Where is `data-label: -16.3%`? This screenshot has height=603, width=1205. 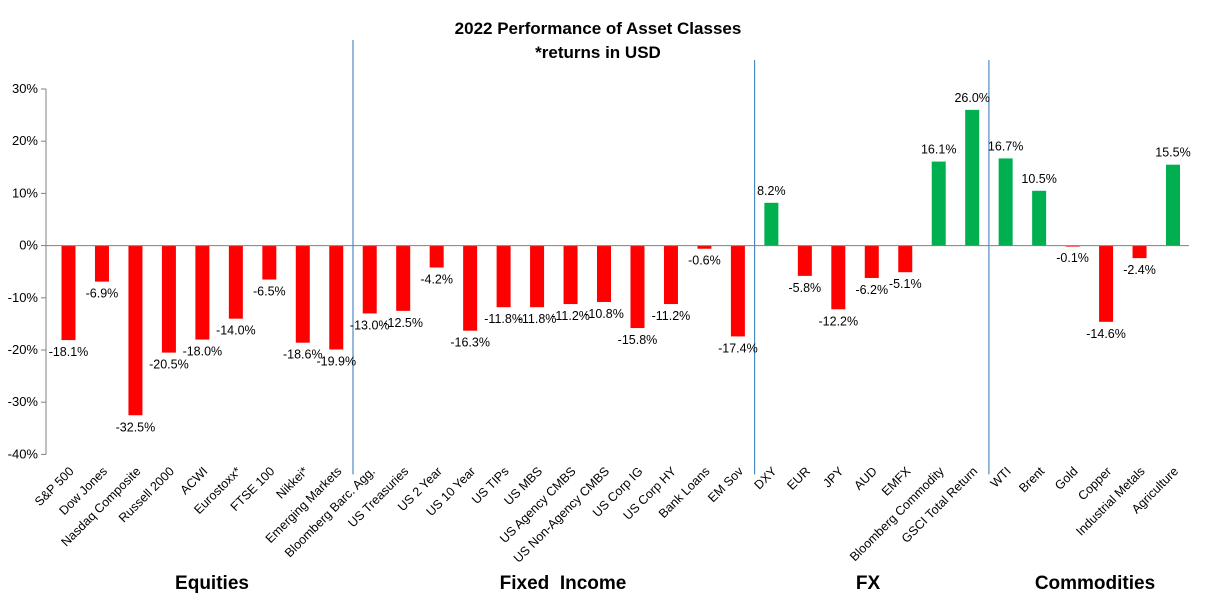
data-label: -16.3% is located at coordinates (470, 343).